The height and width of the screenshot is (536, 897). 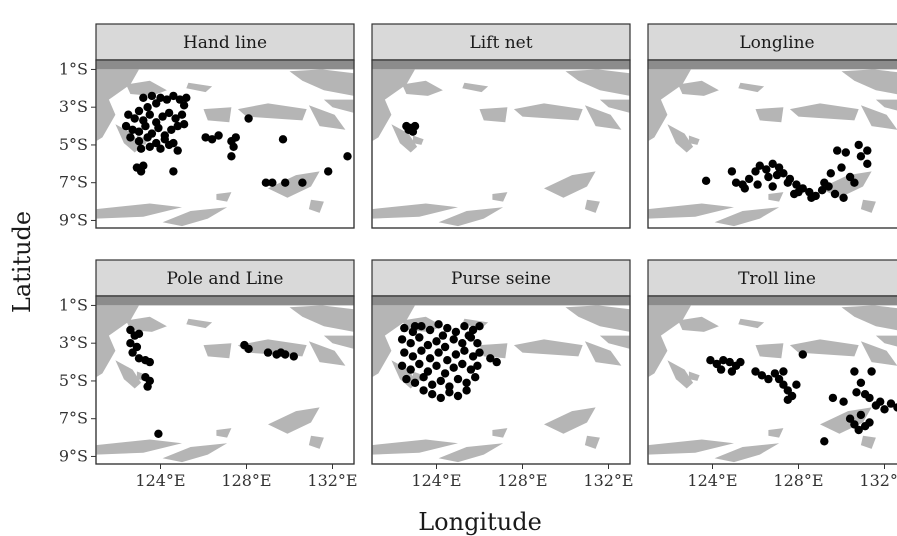 What do you see at coordinates (776, 43) in the screenshot?
I see `facet-title: Longline` at bounding box center [776, 43].